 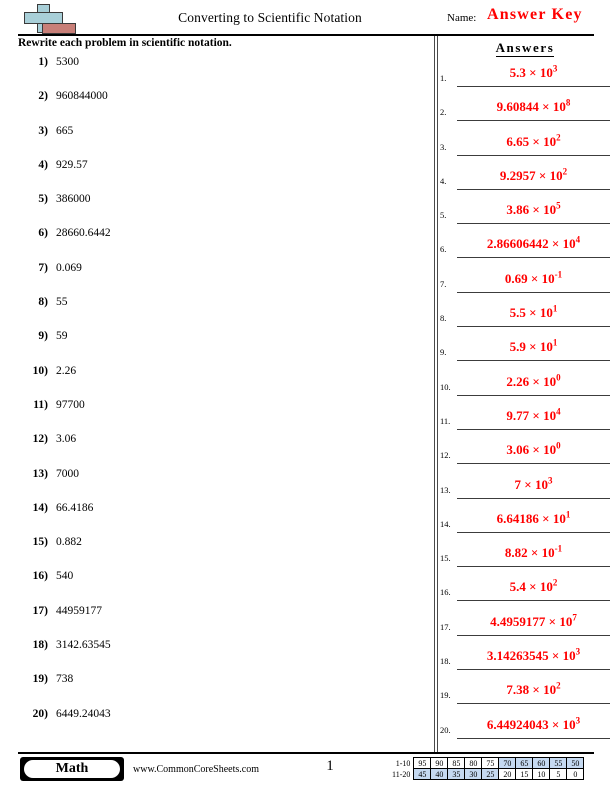 I want to click on answer-number: 1., so click(x=443, y=78).